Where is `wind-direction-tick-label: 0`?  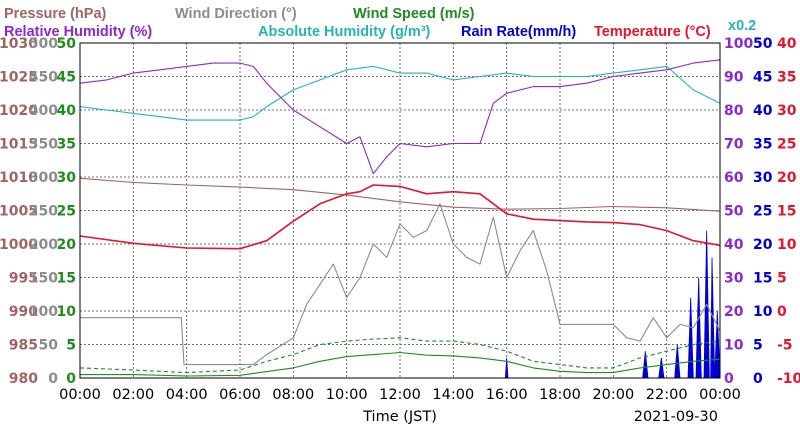 wind-direction-tick-label: 0 is located at coordinates (53, 379).